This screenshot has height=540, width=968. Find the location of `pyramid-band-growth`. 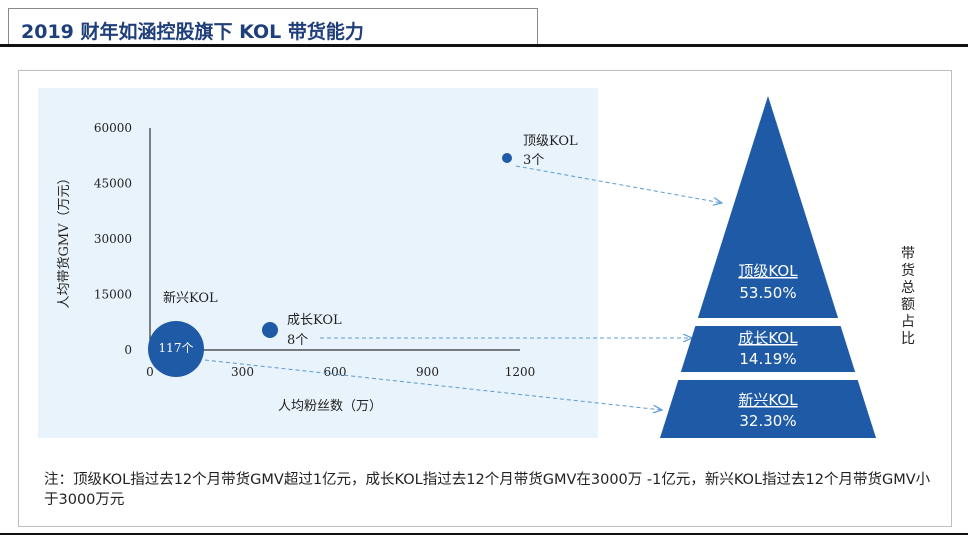

pyramid-band-growth is located at coordinates (768, 349).